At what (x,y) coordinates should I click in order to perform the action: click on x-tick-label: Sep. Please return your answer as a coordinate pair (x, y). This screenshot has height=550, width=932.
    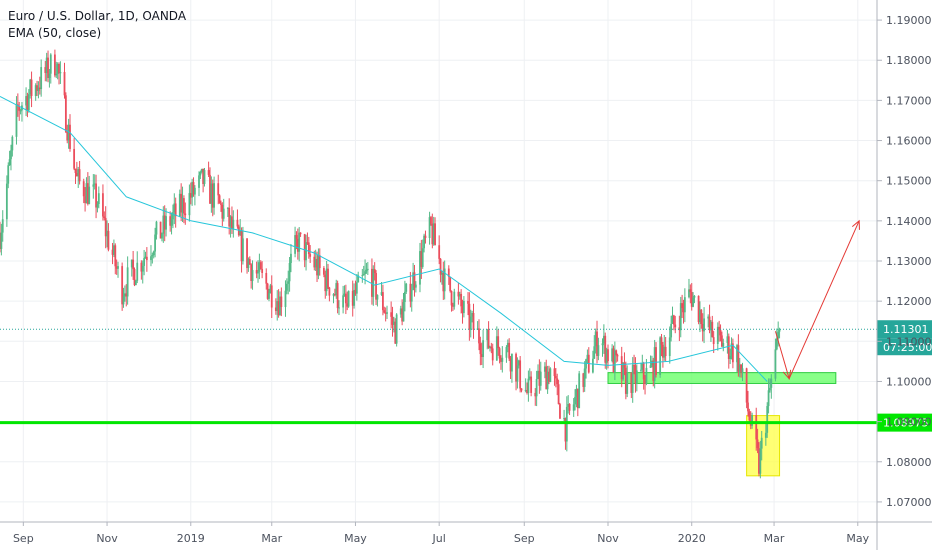
    Looking at the image, I should click on (524, 538).